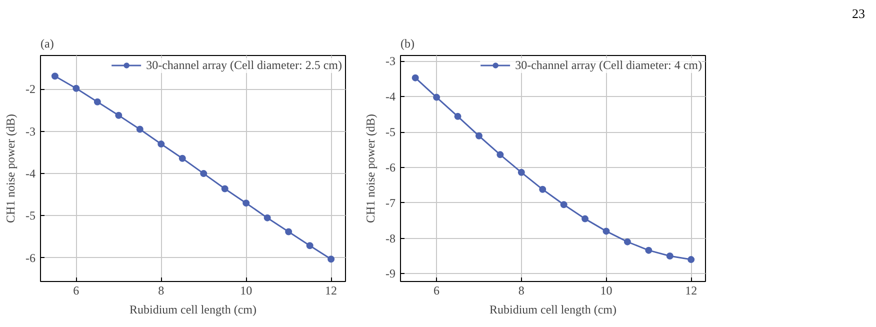 The height and width of the screenshot is (327, 876). What do you see at coordinates (391, 273) in the screenshot?
I see `y-tick-label: -9` at bounding box center [391, 273].